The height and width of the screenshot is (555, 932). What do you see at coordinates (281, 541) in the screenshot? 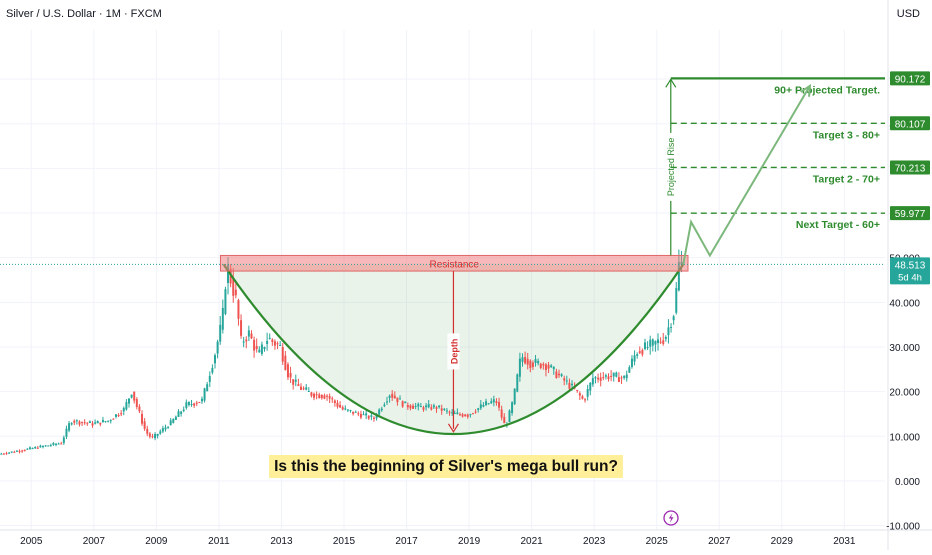
I see `x-tick-label: 2013` at bounding box center [281, 541].